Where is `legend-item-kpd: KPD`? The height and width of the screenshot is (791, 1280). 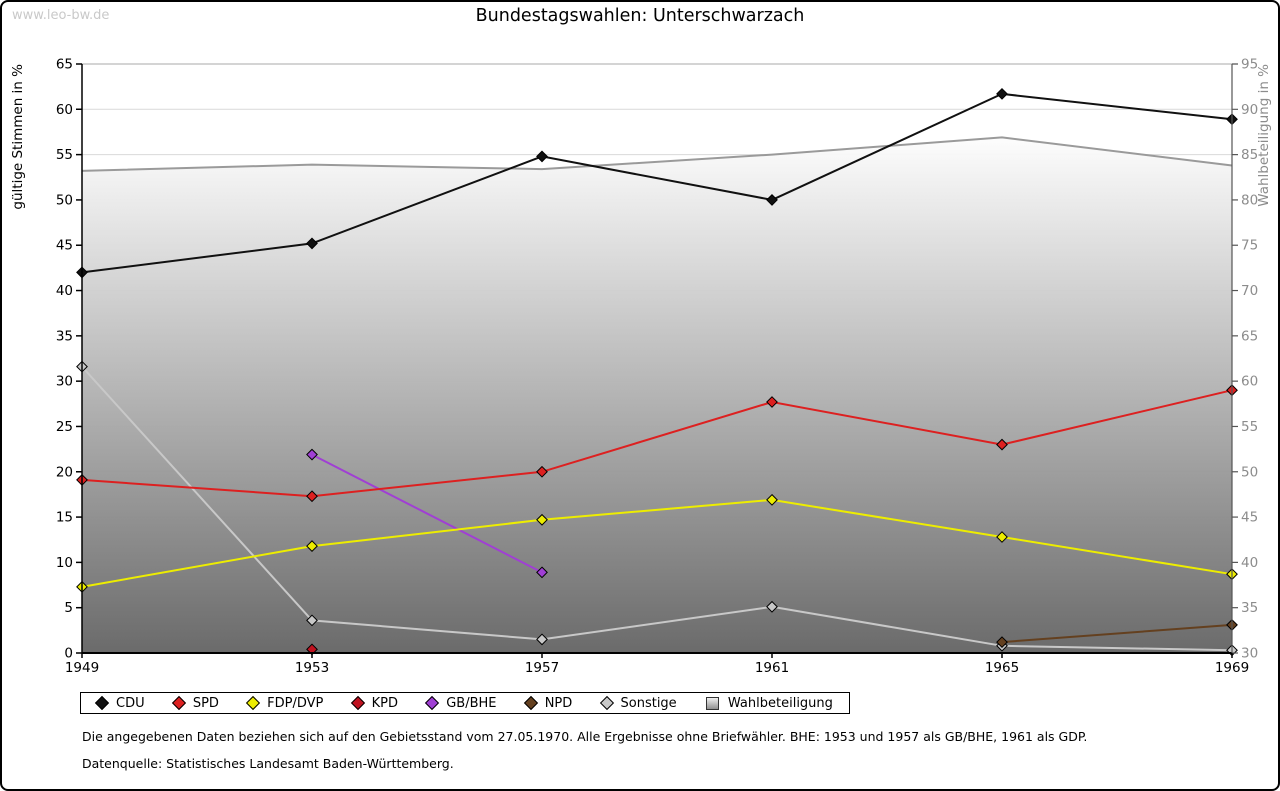 legend-item-kpd: KPD is located at coordinates (374, 703).